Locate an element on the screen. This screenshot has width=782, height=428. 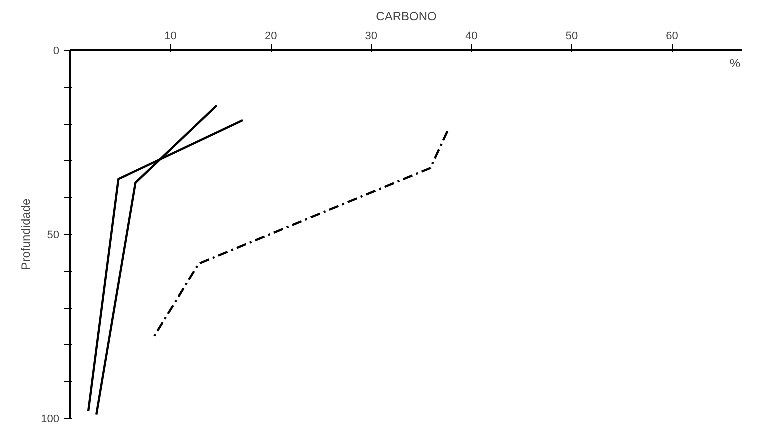
y-tick-label: 100 is located at coordinates (50, 420).